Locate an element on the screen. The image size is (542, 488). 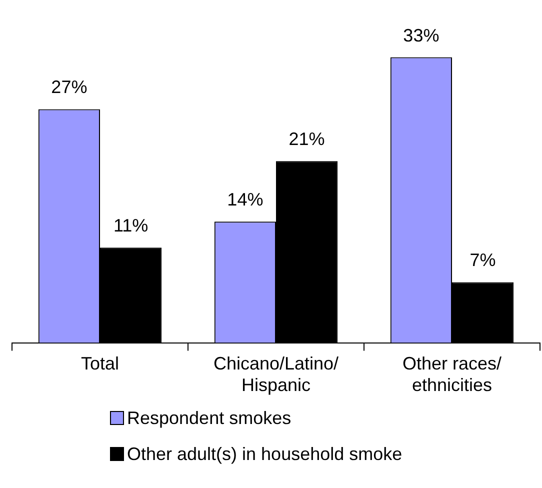
data-label: 11% is located at coordinates (130, 226).